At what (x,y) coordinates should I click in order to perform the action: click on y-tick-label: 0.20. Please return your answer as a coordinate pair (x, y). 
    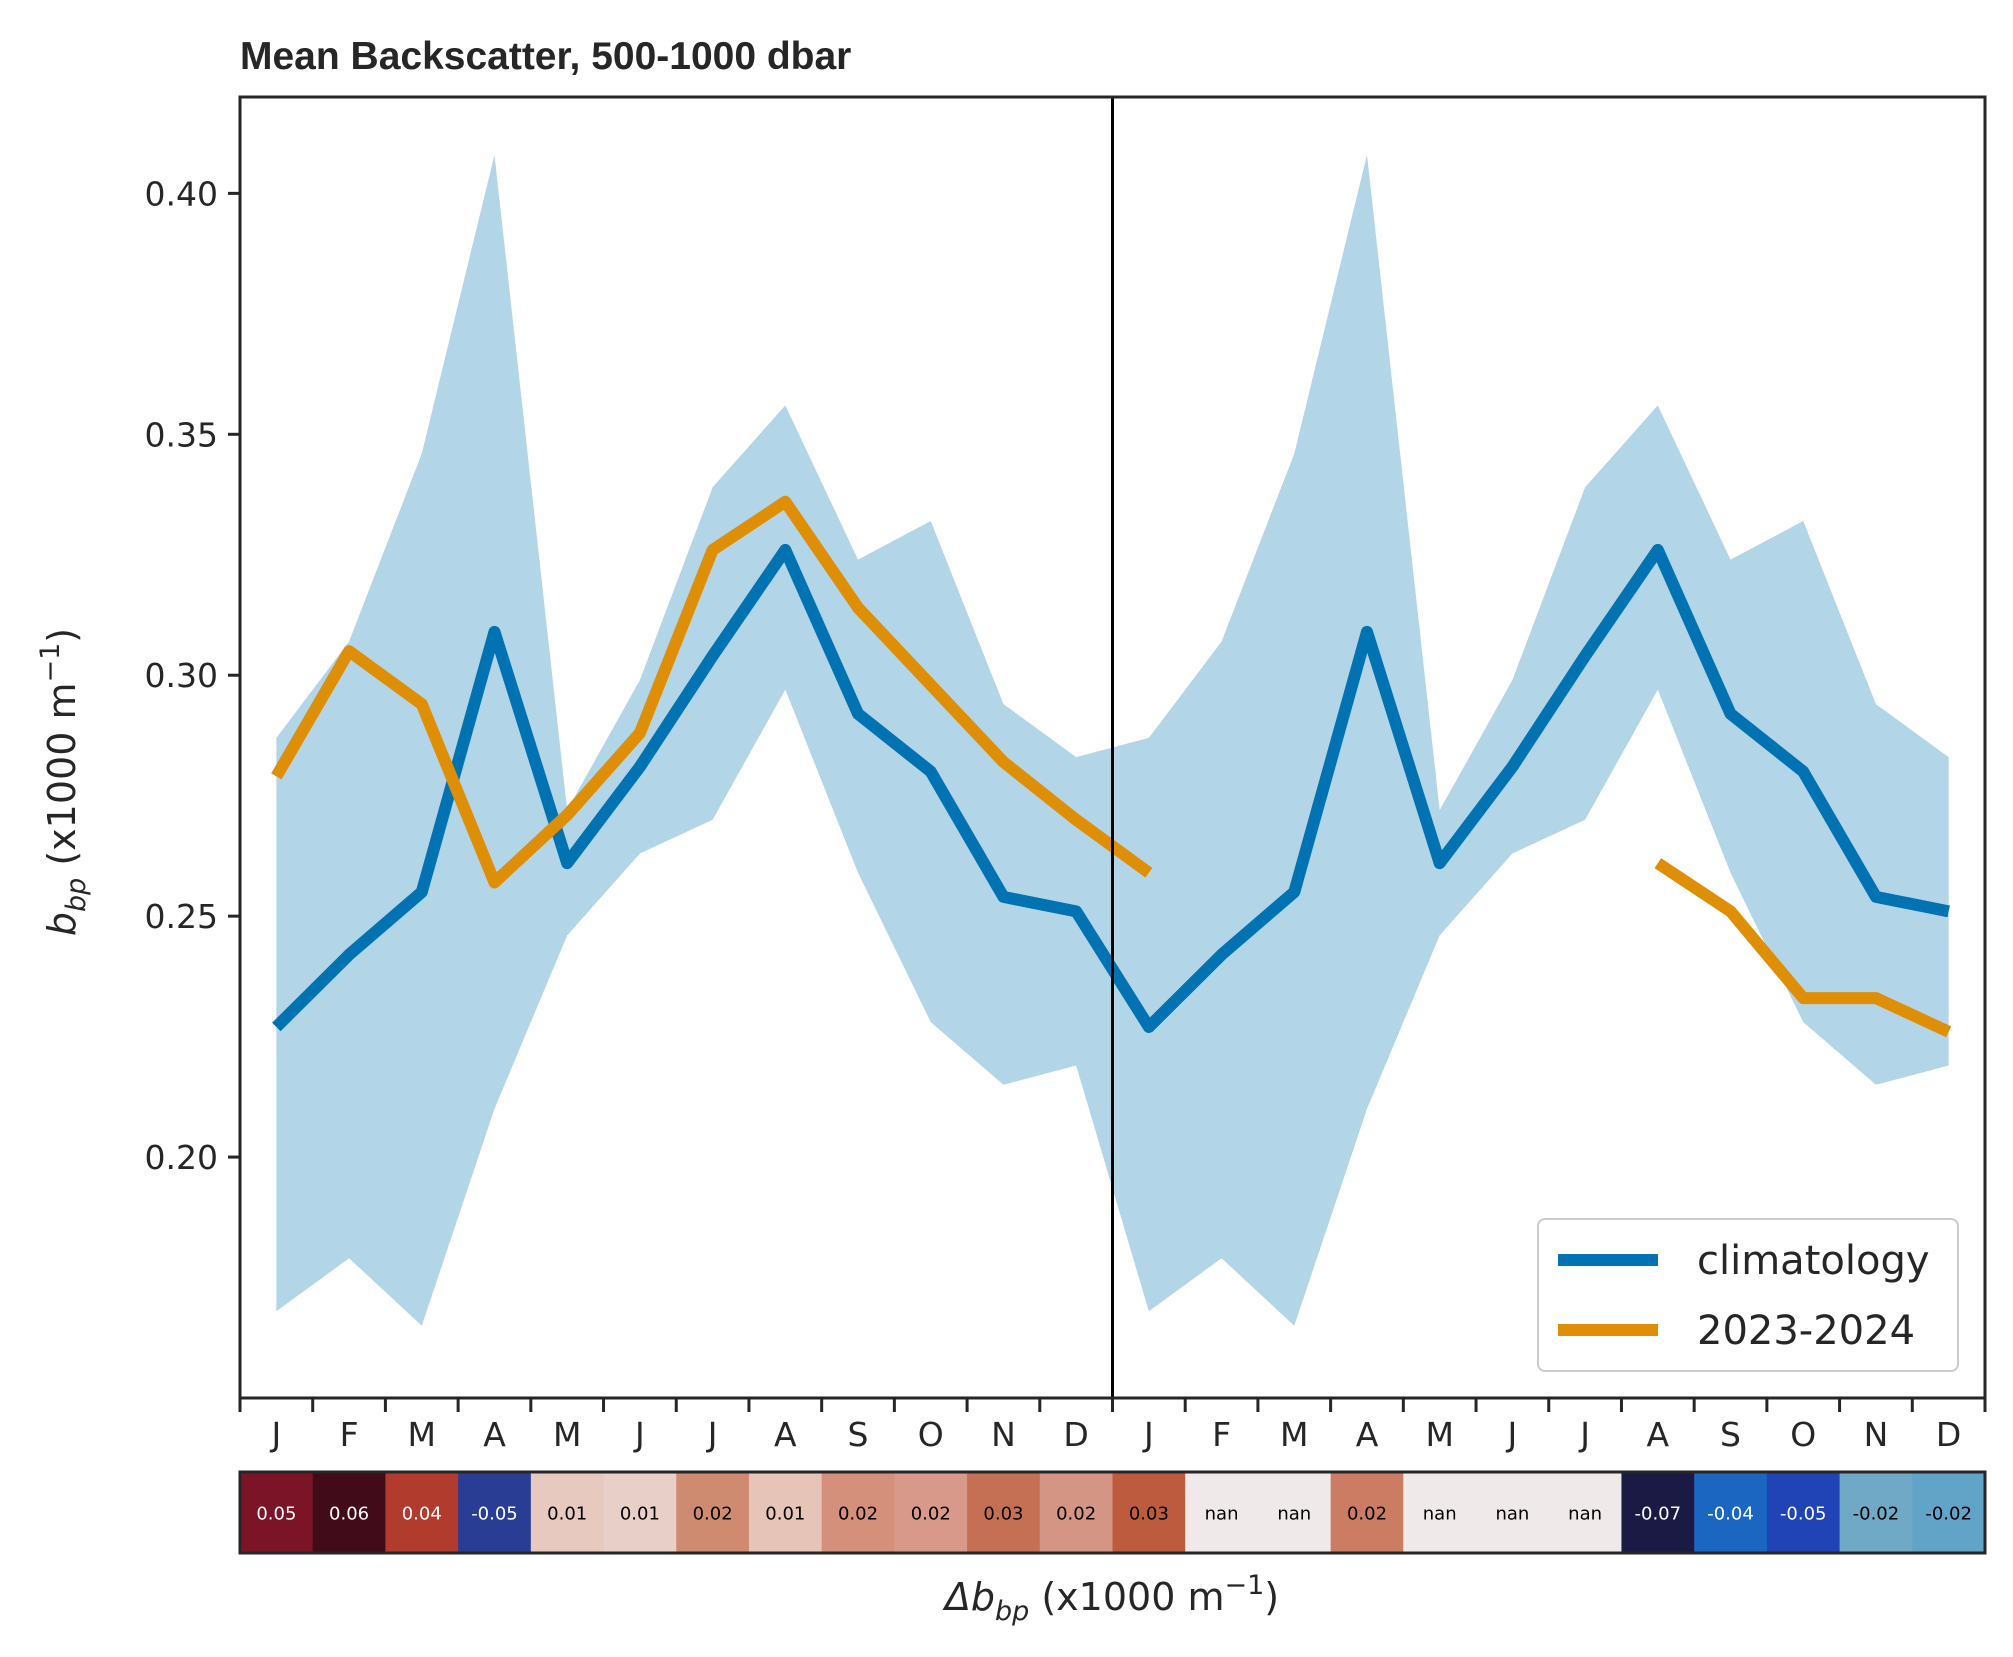
    Looking at the image, I should click on (181, 1157).